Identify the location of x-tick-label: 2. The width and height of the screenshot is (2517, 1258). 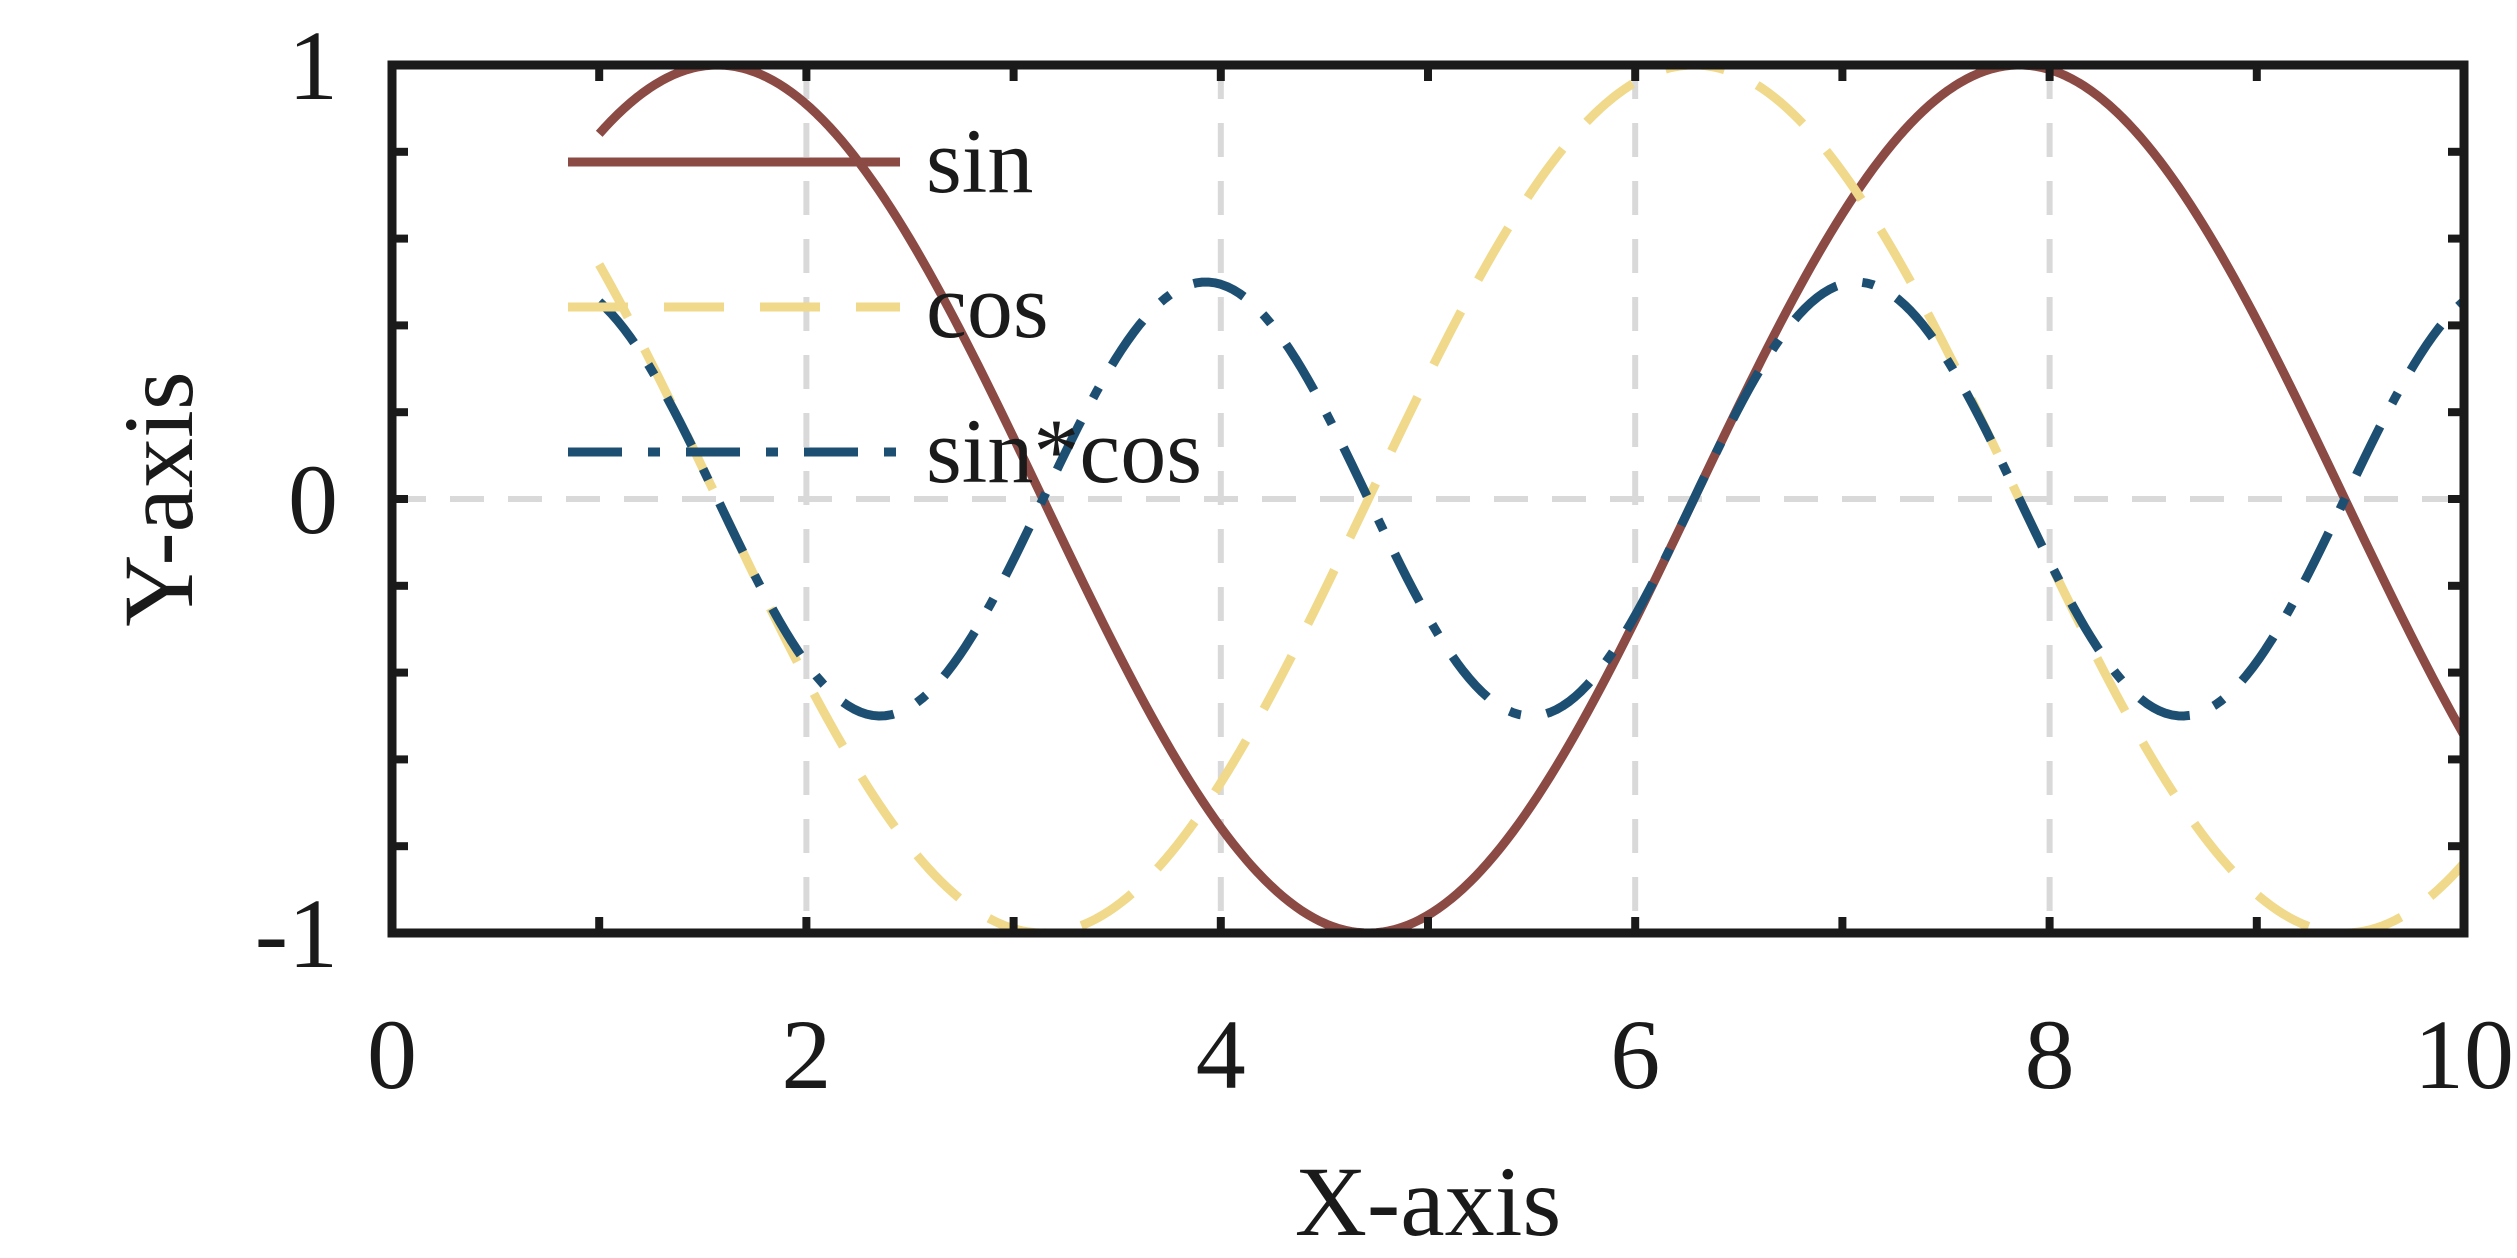
(806, 1054).